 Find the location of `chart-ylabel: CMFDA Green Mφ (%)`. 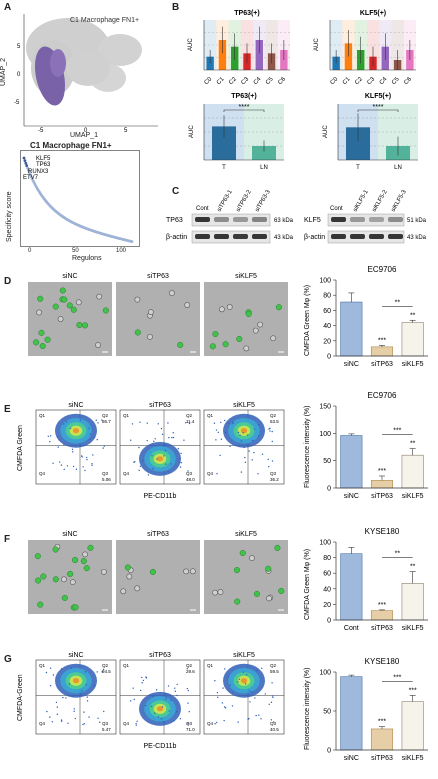

chart-ylabel: CMFDA Green Mφ (%) is located at coordinates (307, 584).